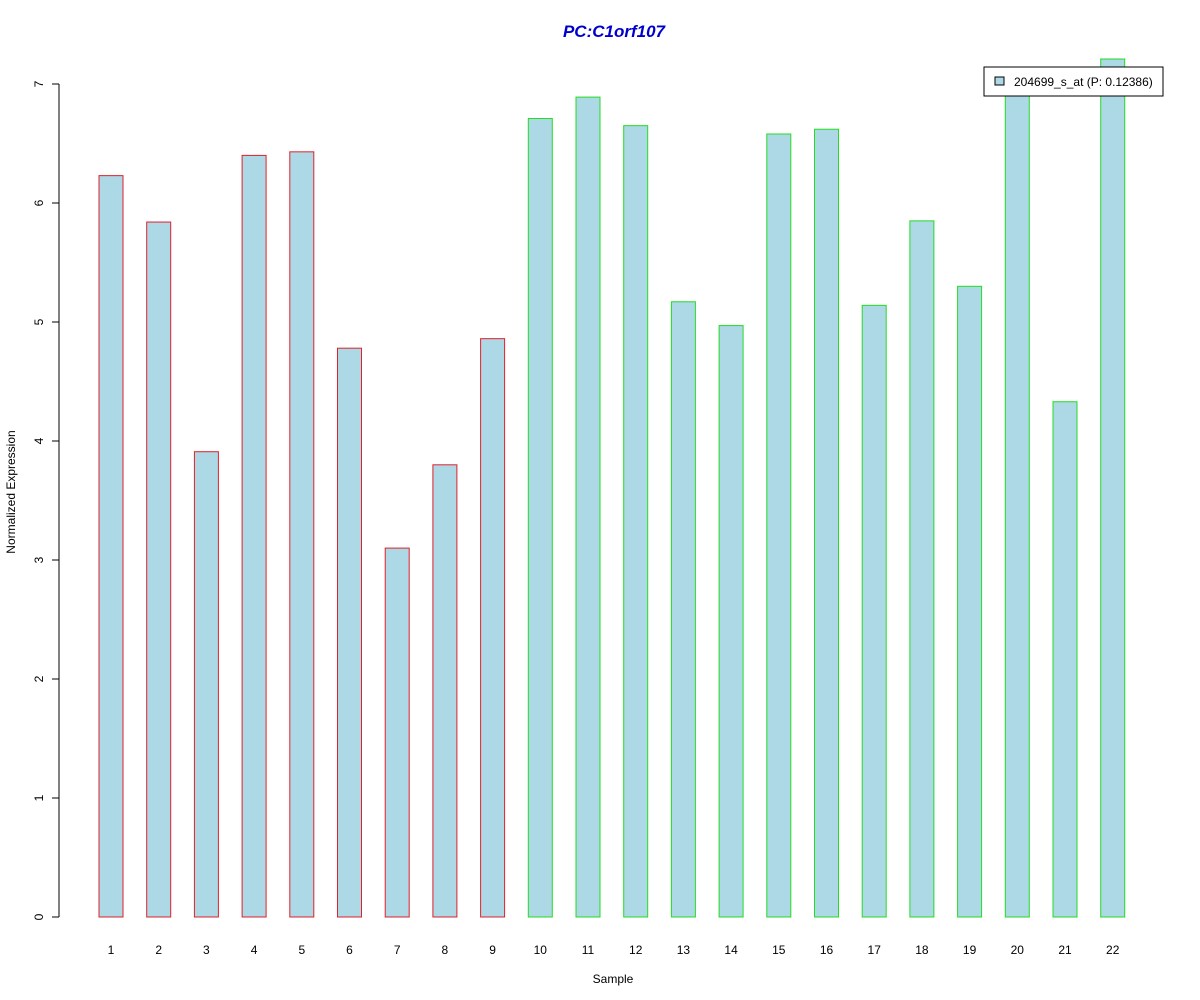 This screenshot has width=1200, height=1000. I want to click on legend: 204699_s_at (P: 0.12386), so click(1073, 81).